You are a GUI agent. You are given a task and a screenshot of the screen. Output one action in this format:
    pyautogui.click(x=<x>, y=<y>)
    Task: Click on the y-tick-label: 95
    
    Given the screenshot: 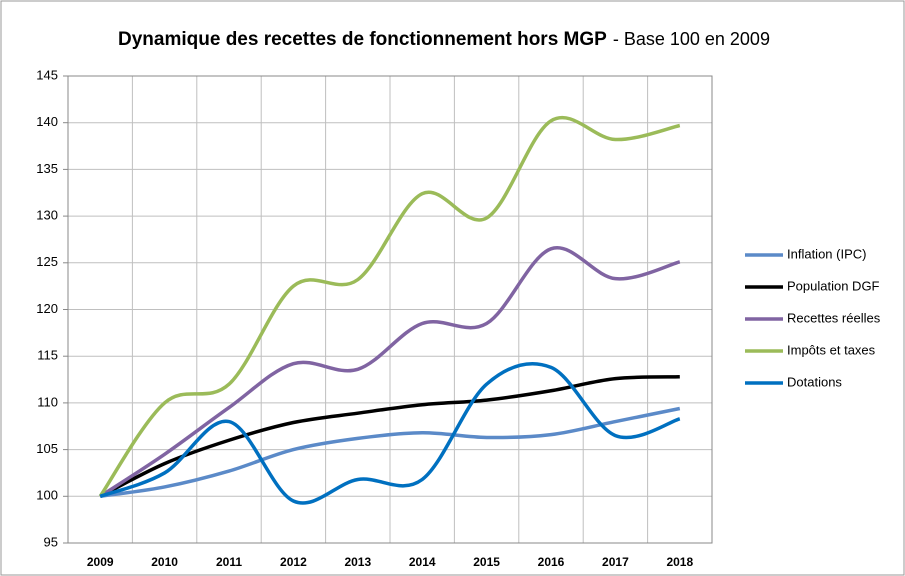 What is the action you would take?
    pyautogui.click(x=51, y=541)
    